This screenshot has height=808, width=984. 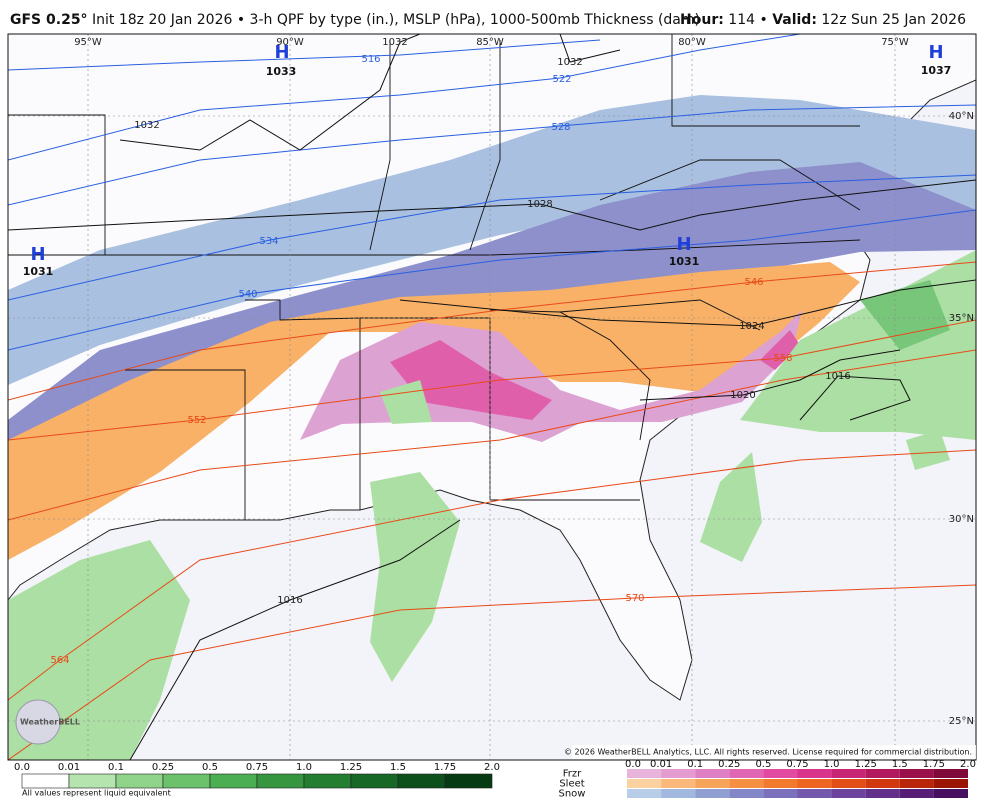 I want to click on copyright-bg, so click(x=774, y=752).